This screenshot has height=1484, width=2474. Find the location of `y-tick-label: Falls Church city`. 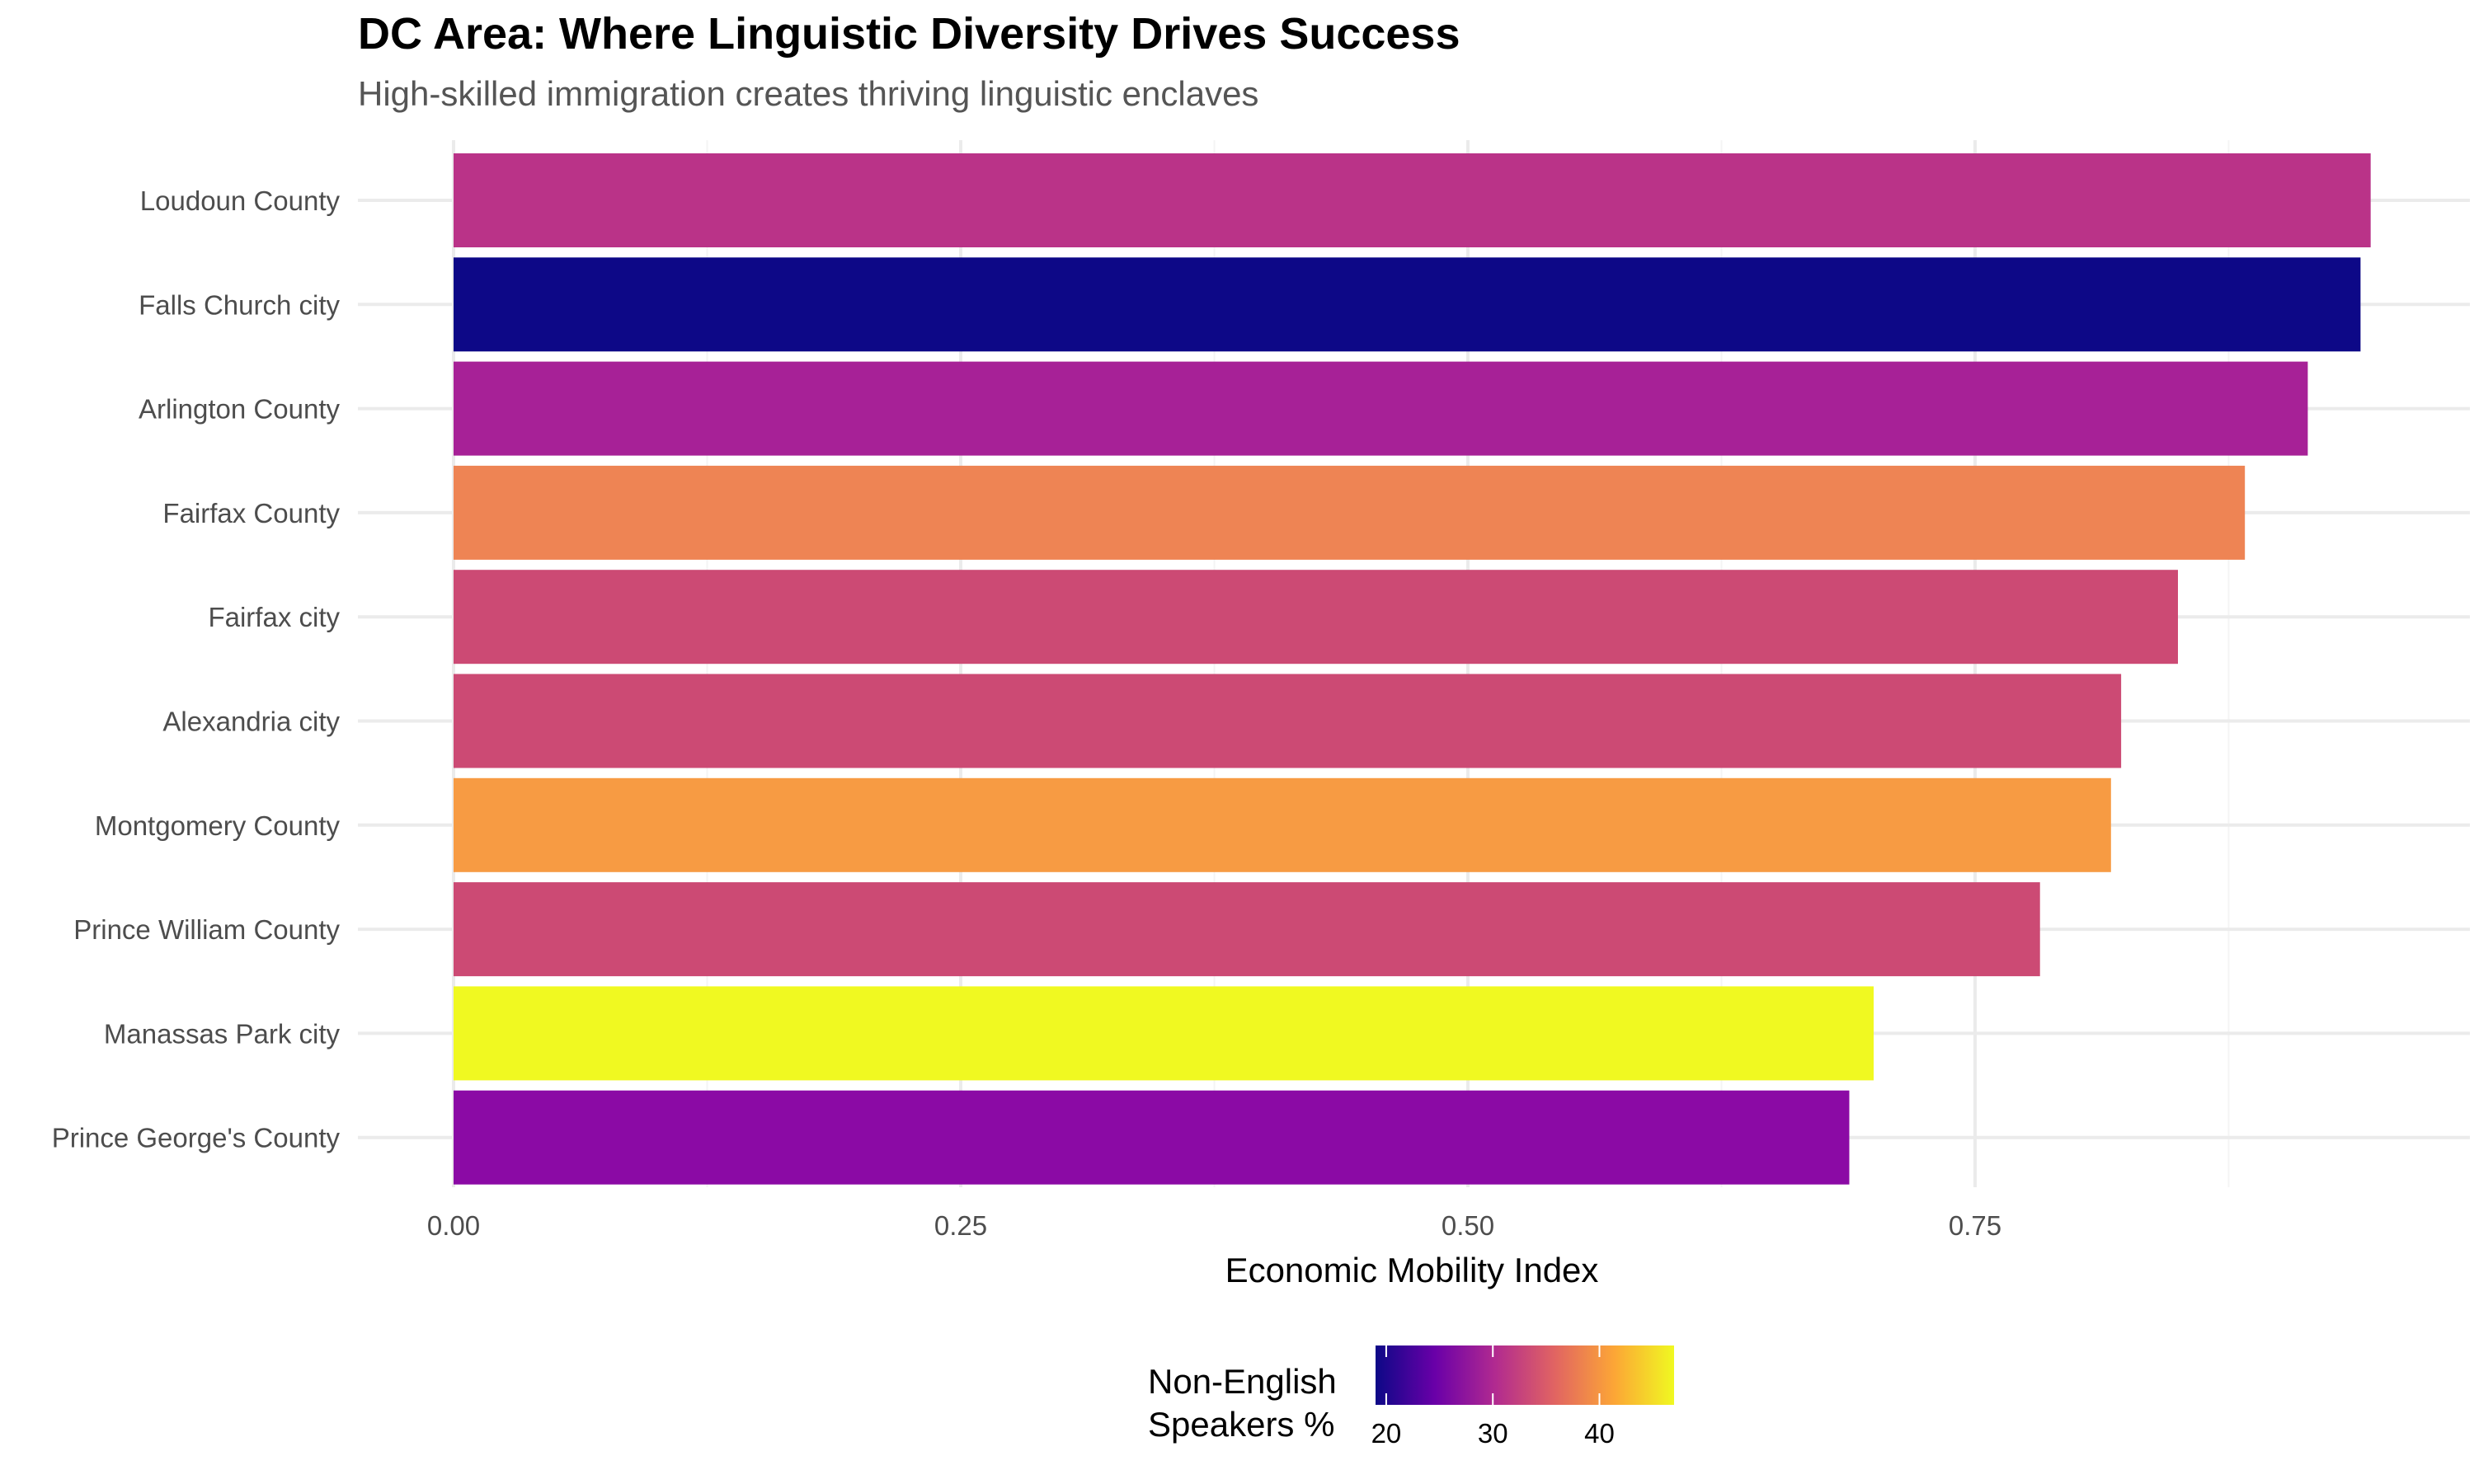

y-tick-label: Falls Church city is located at coordinates (239, 304).